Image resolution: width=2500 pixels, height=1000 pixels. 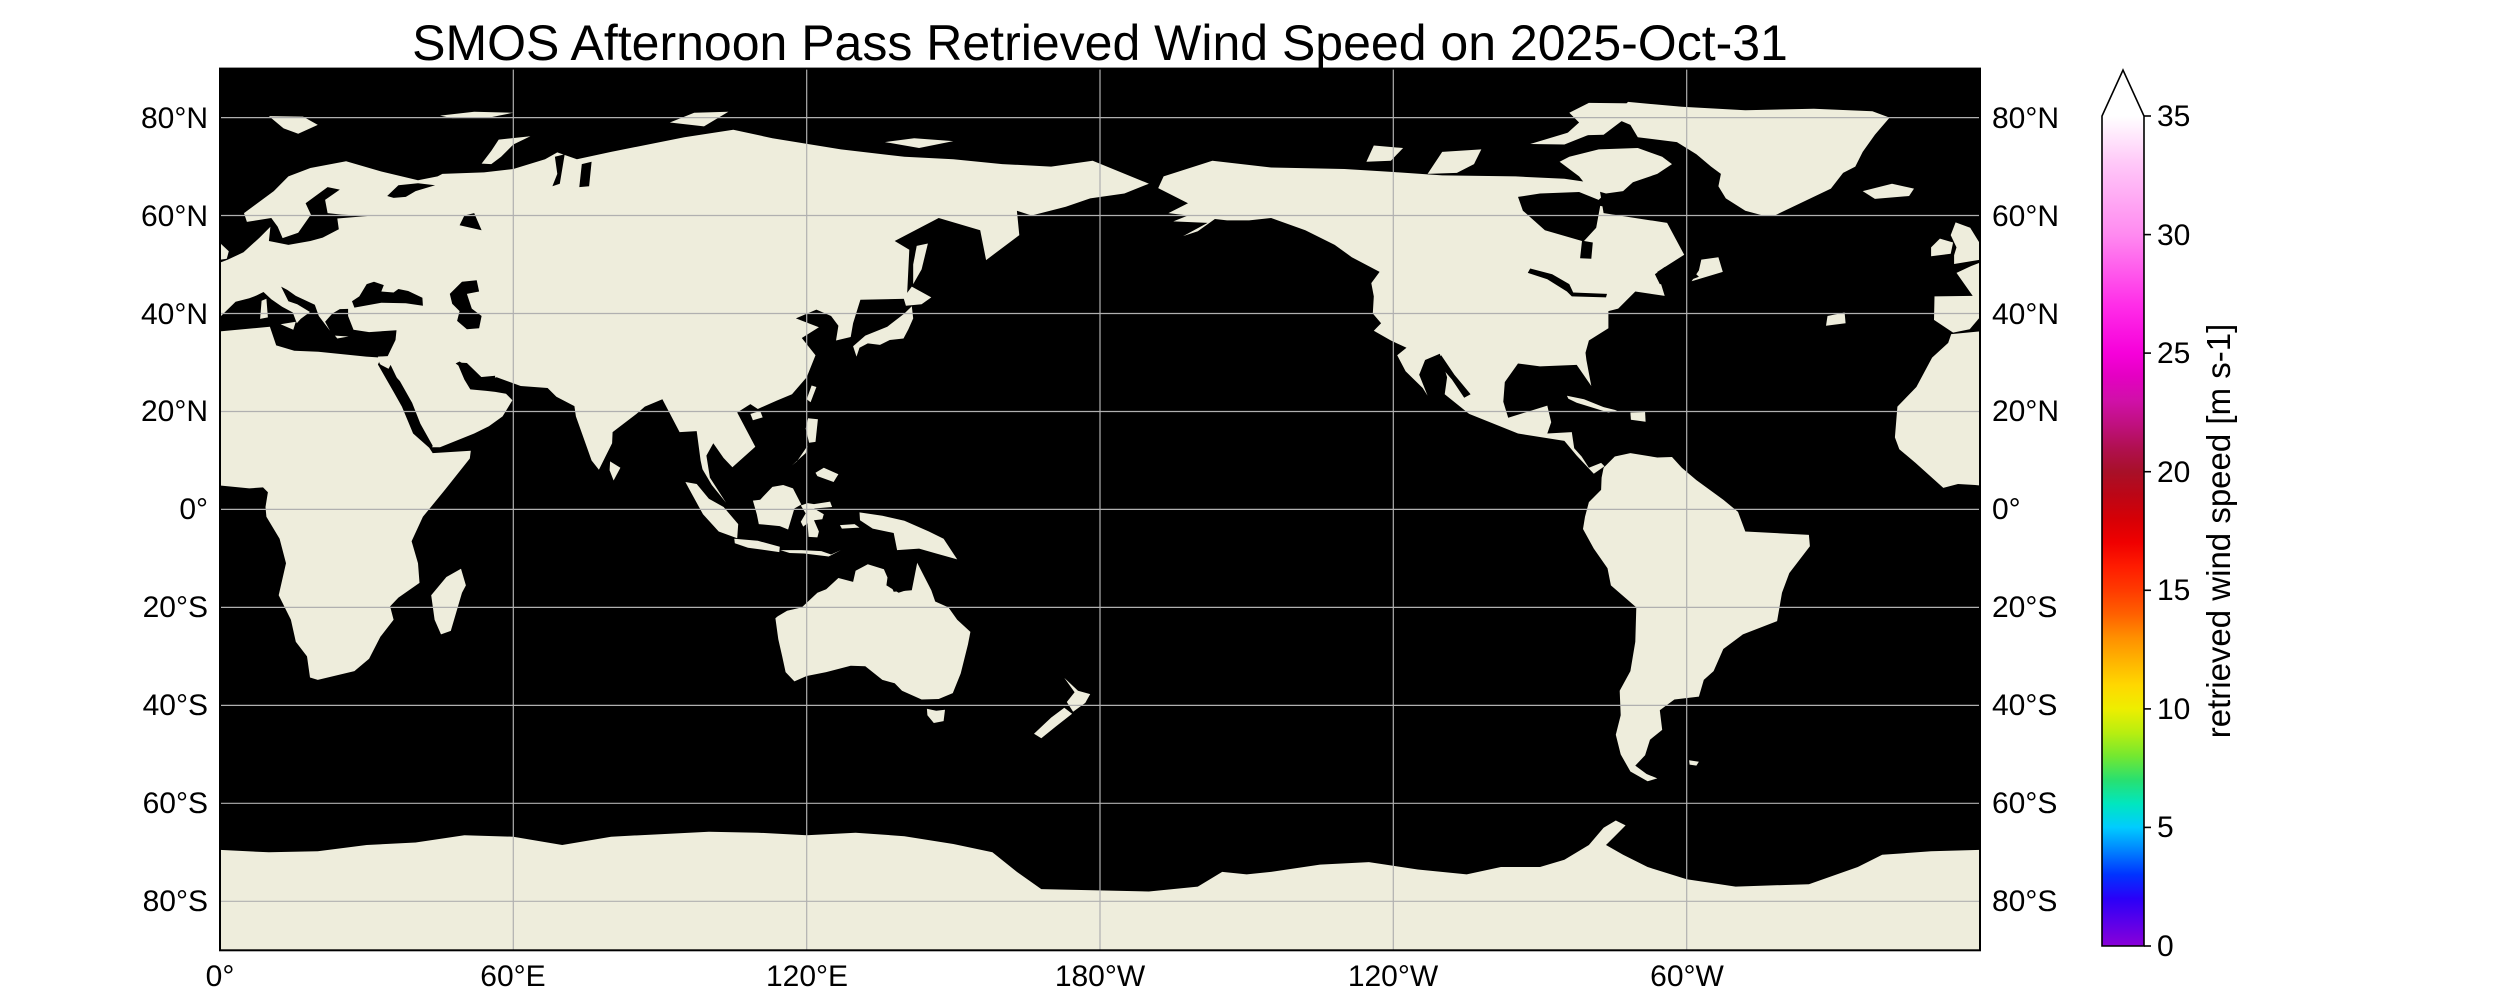 What do you see at coordinates (2218, 531) in the screenshot?
I see `svg-text: retrieved wind speed [m s-1]` at bounding box center [2218, 531].